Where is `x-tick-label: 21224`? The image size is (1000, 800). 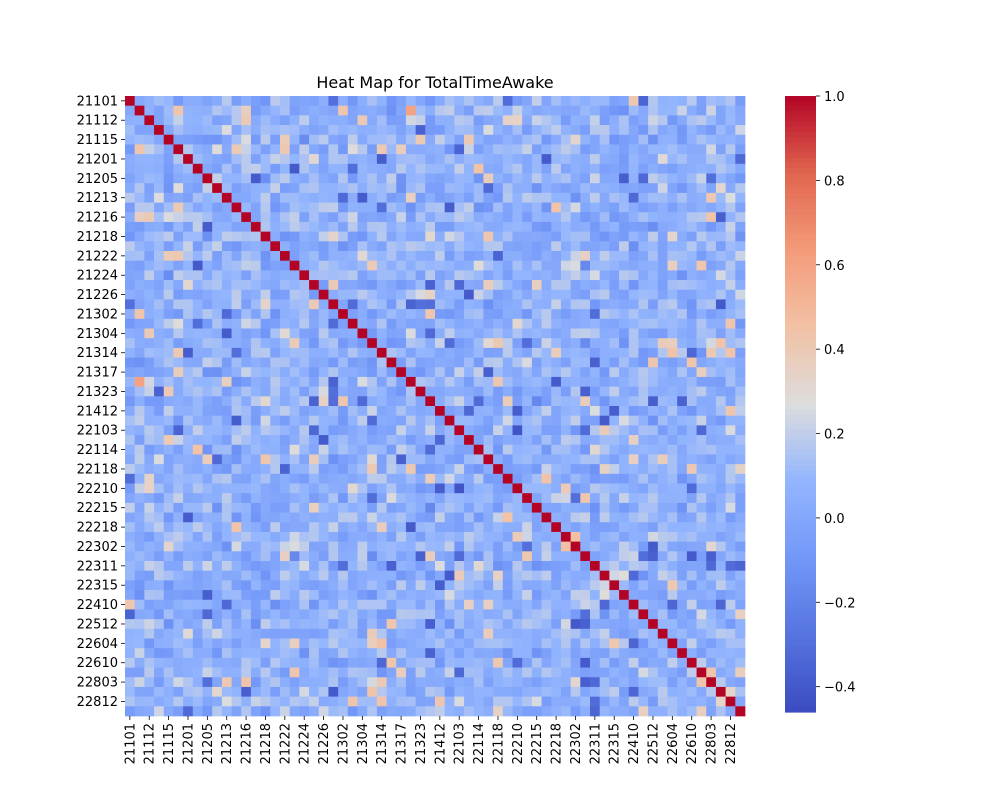 x-tick-label: 21224 is located at coordinates (305, 743).